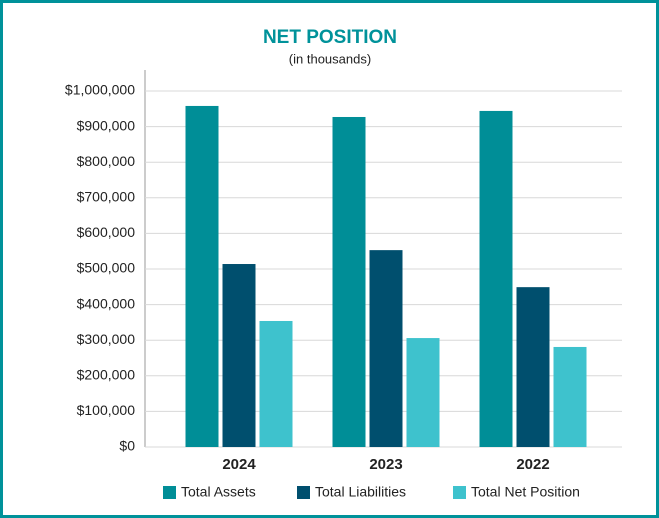 The width and height of the screenshot is (659, 518). What do you see at coordinates (532, 464) in the screenshot?
I see `x-tick-label: 2022` at bounding box center [532, 464].